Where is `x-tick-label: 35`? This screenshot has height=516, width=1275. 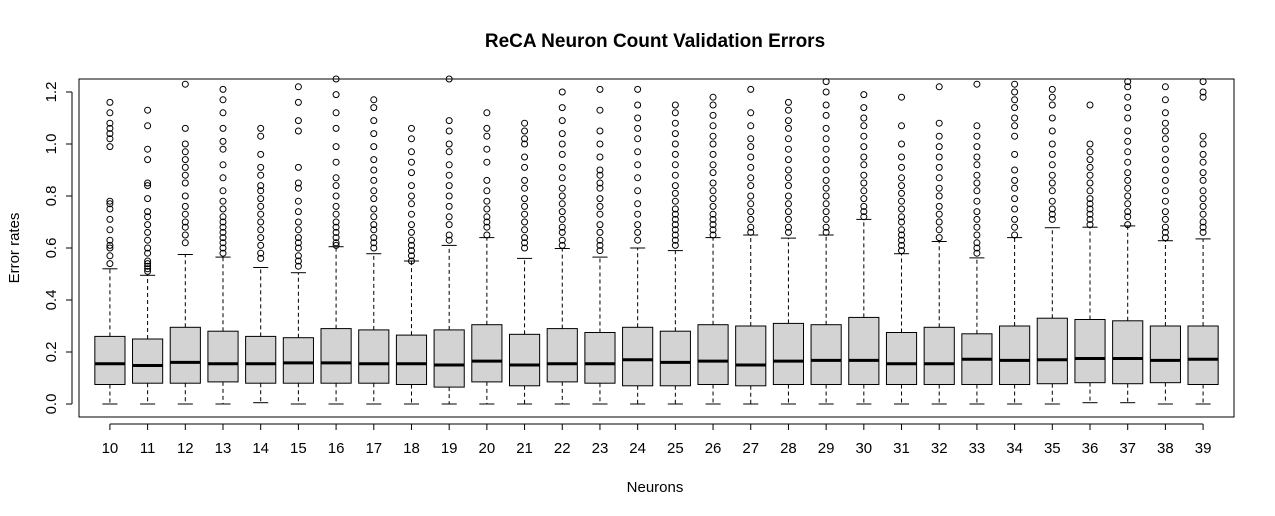 x-tick-label: 35 is located at coordinates (1052, 448).